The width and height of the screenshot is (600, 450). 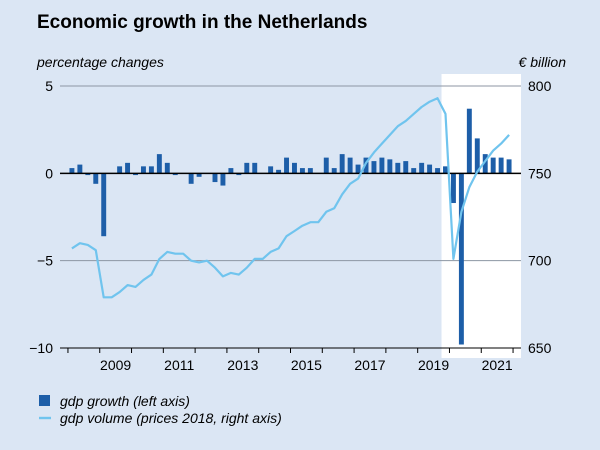 What do you see at coordinates (430, 169) in the screenshot?
I see `bar-2019Q2` at bounding box center [430, 169].